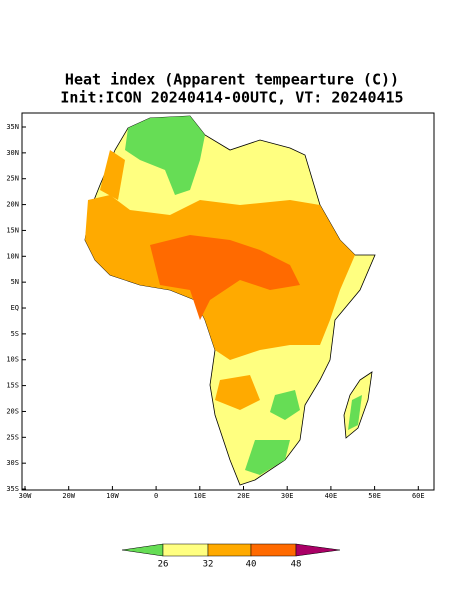 Image resolution: width=463 pixels, height=600 pixels. Describe the element at coordinates (230, 565) in the screenshot. I see `colorbar-ticks: 26 32 40 48` at that location.